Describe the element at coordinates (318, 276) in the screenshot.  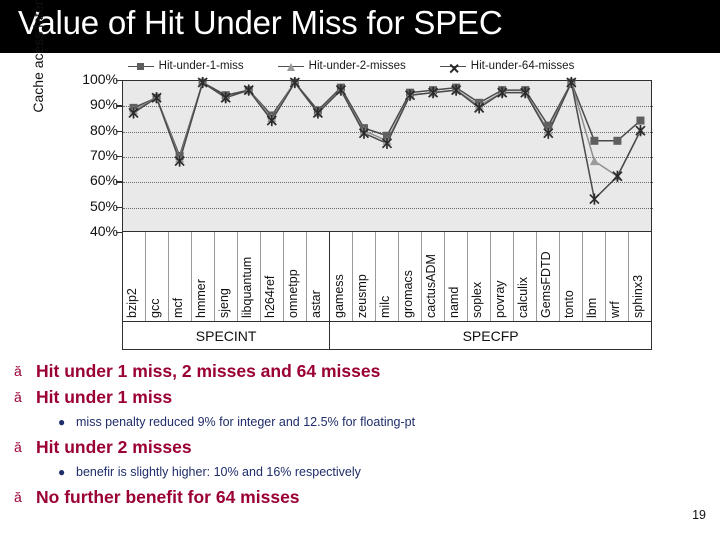
I see `x-axis-tick-astar: astar` at that location.